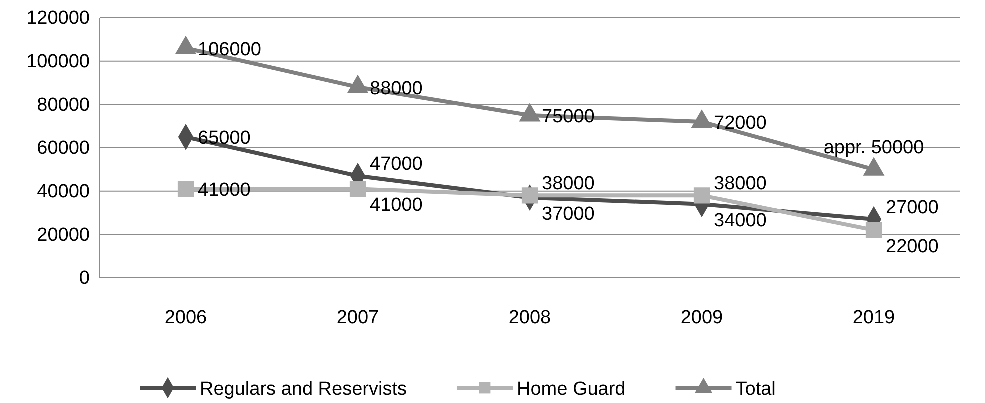  I want to click on y-tick-label: 60000, so click(63, 149).